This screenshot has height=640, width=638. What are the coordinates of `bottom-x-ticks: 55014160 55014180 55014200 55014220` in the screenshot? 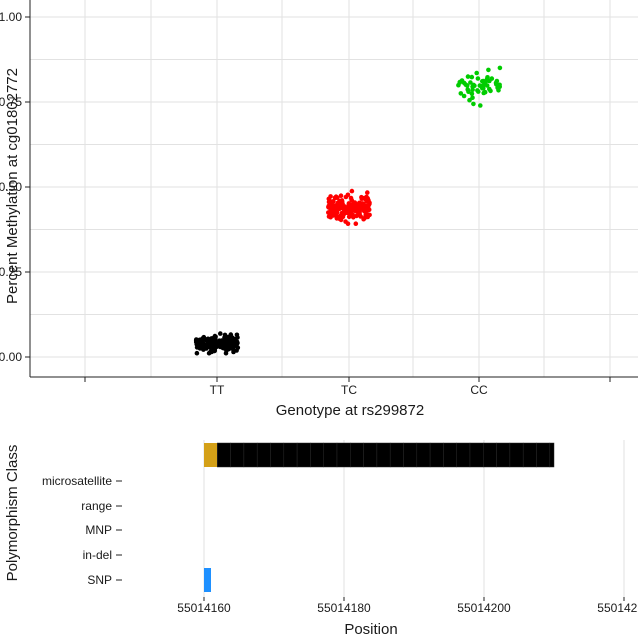 It's located at (407, 606).